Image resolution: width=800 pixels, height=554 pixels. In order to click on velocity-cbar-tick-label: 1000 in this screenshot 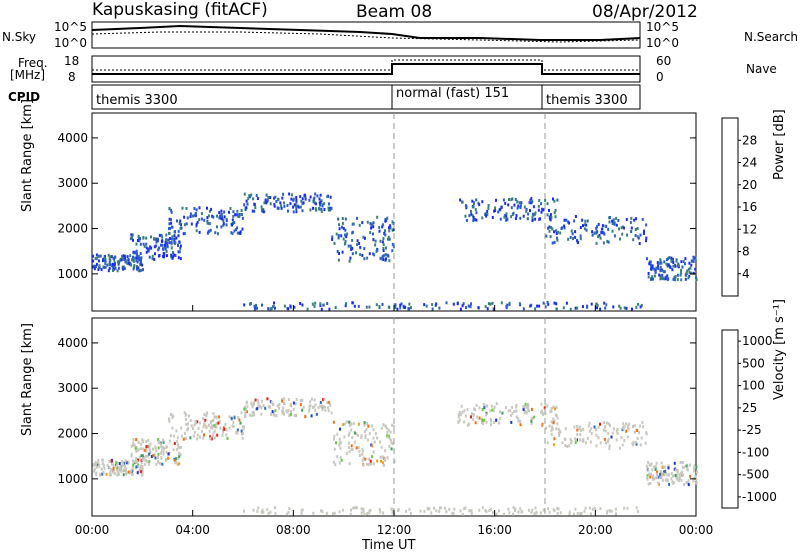, I will do `click(757, 341)`.